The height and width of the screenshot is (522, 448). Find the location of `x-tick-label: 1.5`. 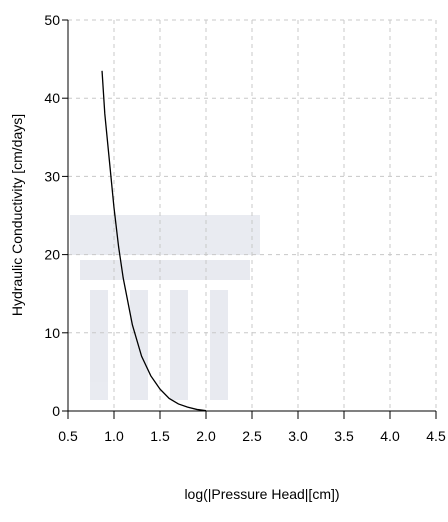

x-tick-label: 1.5 is located at coordinates (160, 436).